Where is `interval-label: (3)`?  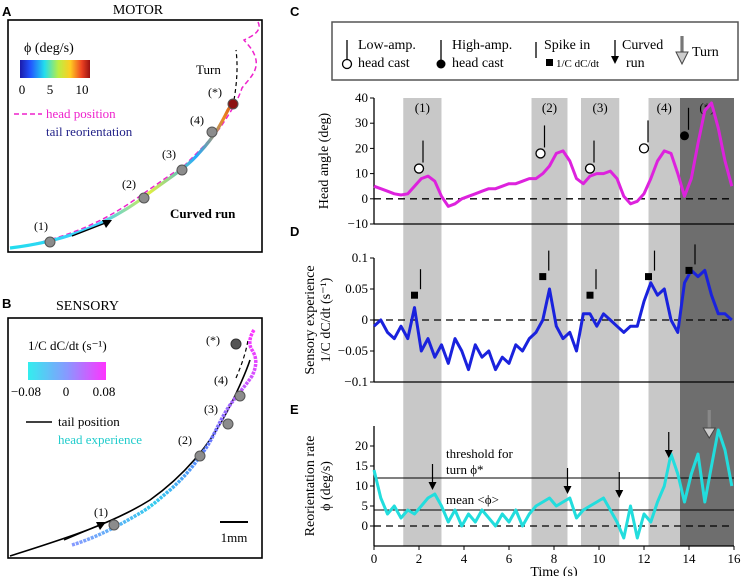 interval-label: (3) is located at coordinates (600, 107).